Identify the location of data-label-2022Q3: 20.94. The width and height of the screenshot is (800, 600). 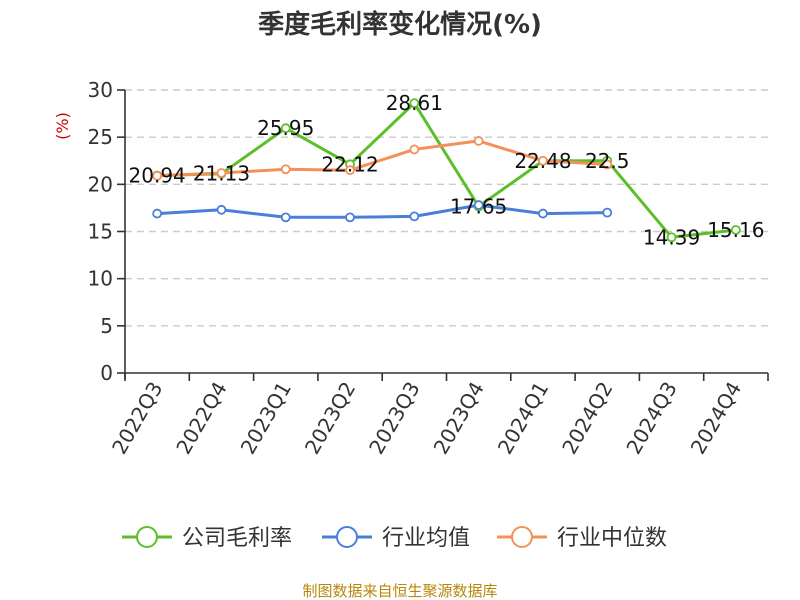
(157, 175).